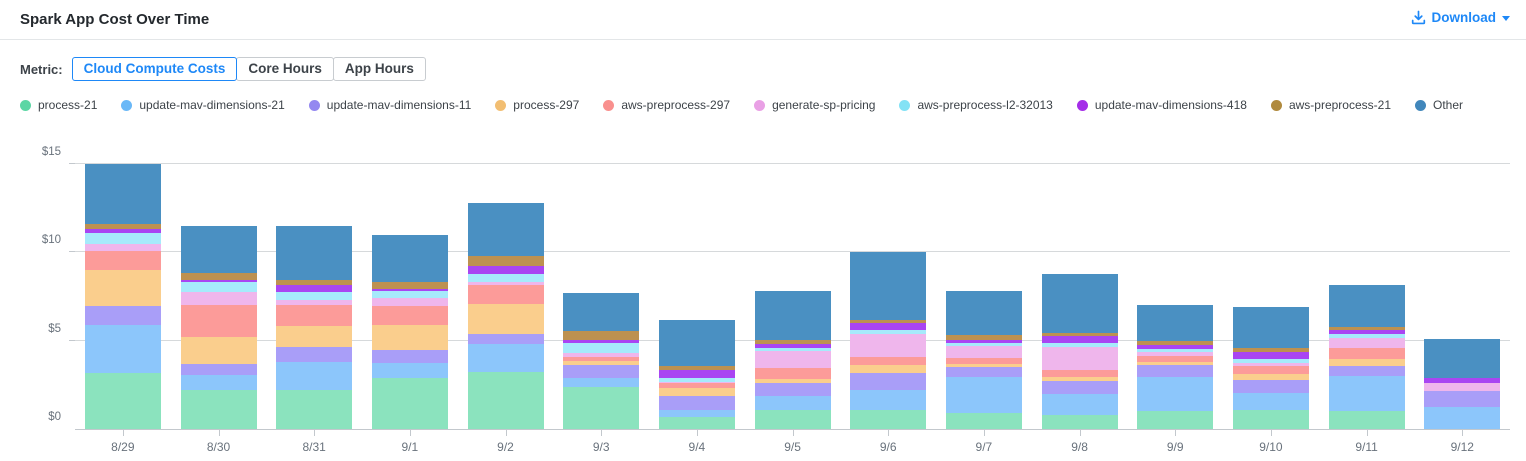 This screenshot has height=461, width=1526. Describe the element at coordinates (379, 69) in the screenshot. I see `metric-option-app-hours: App Hours` at that location.